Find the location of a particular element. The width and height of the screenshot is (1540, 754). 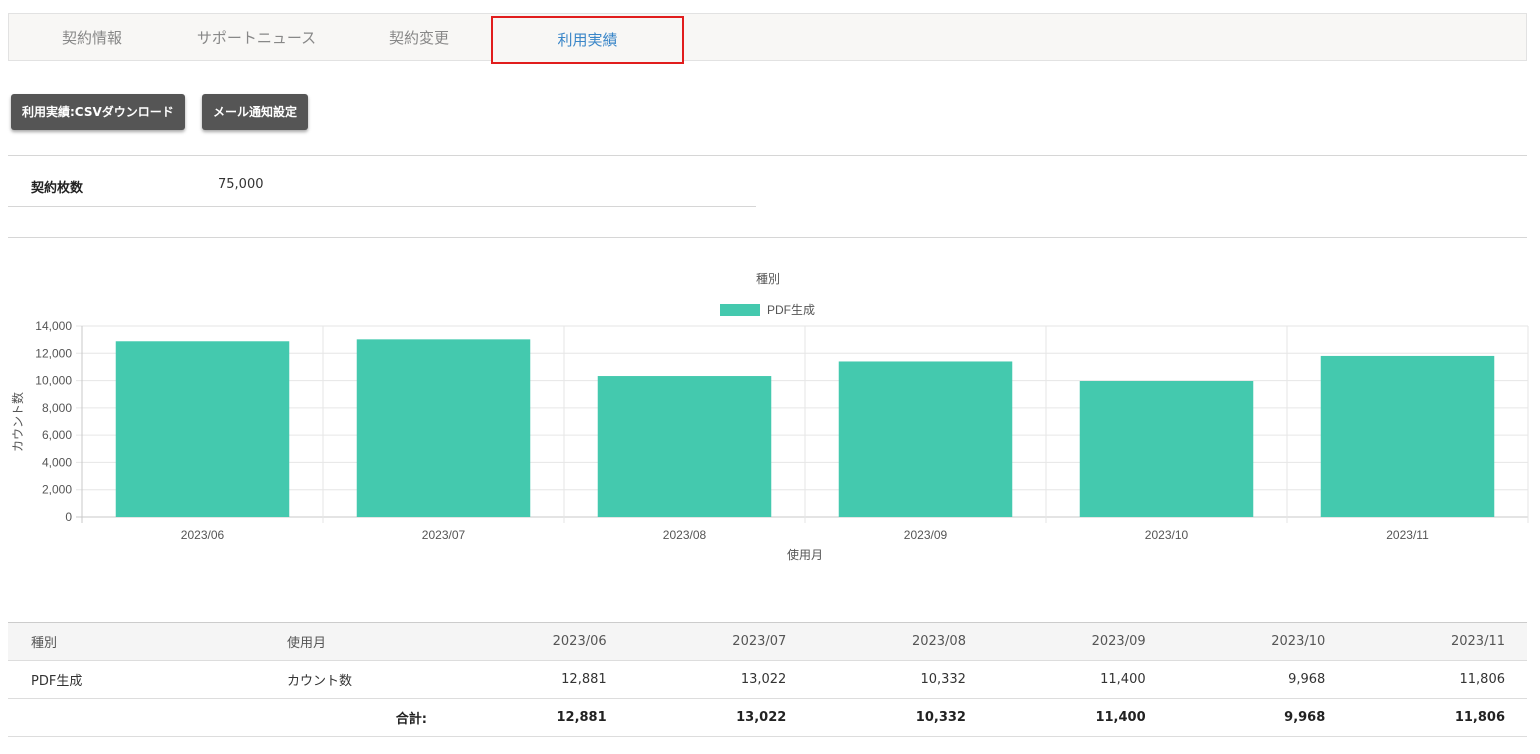

y-tick-label: 4,000 is located at coordinates (57, 462).